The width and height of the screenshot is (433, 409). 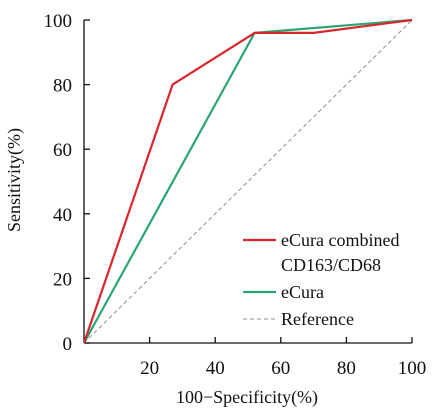 What do you see at coordinates (321, 279) in the screenshot?
I see `legend: eCura combined CD163/CD68 eCura Reference` at bounding box center [321, 279].